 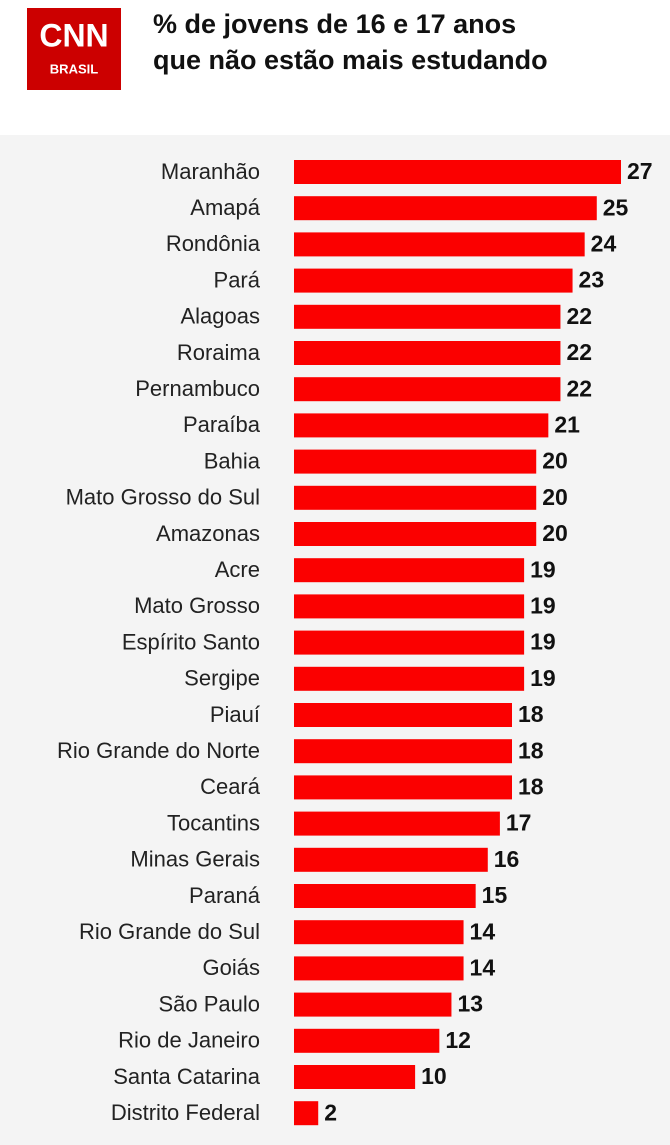 What do you see at coordinates (185, 1112) in the screenshot?
I see `category-label: Distrito Federal` at bounding box center [185, 1112].